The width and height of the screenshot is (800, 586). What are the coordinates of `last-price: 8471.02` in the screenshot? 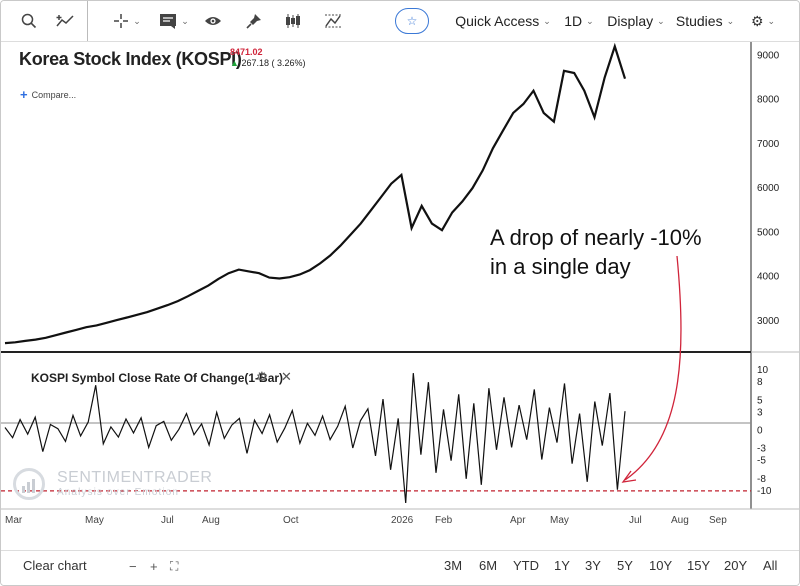 It's located at (246, 52).